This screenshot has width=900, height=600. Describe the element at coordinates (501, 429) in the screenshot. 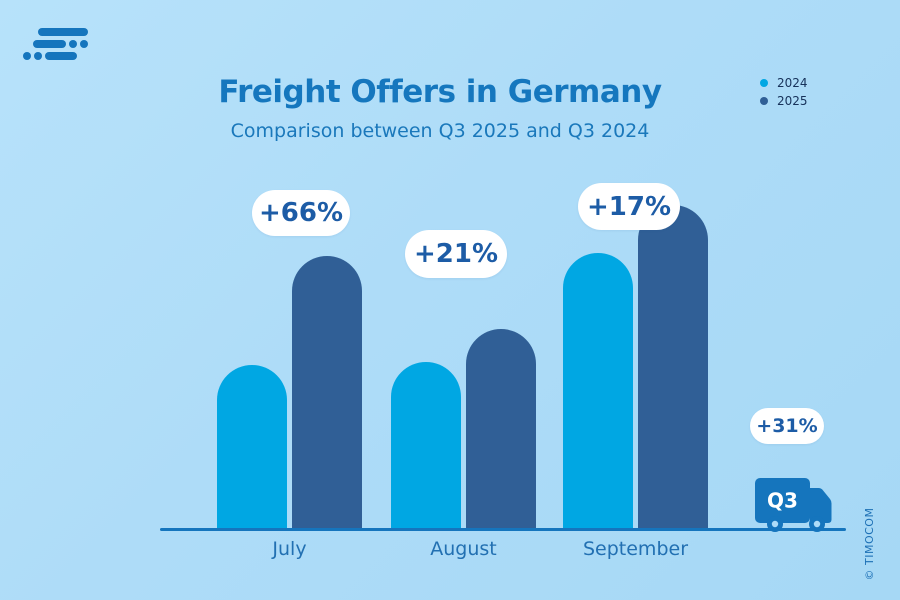

I see `bar-august-2025` at that location.